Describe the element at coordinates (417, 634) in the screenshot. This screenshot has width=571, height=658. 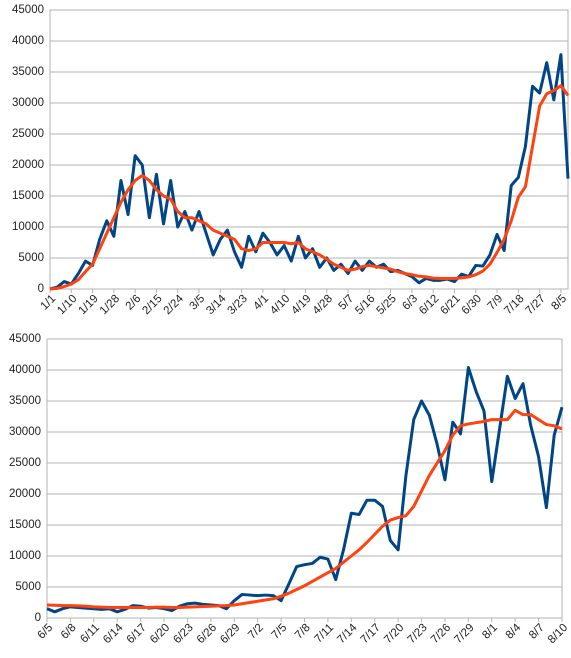
I see `x-tick-label: 7/23` at that location.